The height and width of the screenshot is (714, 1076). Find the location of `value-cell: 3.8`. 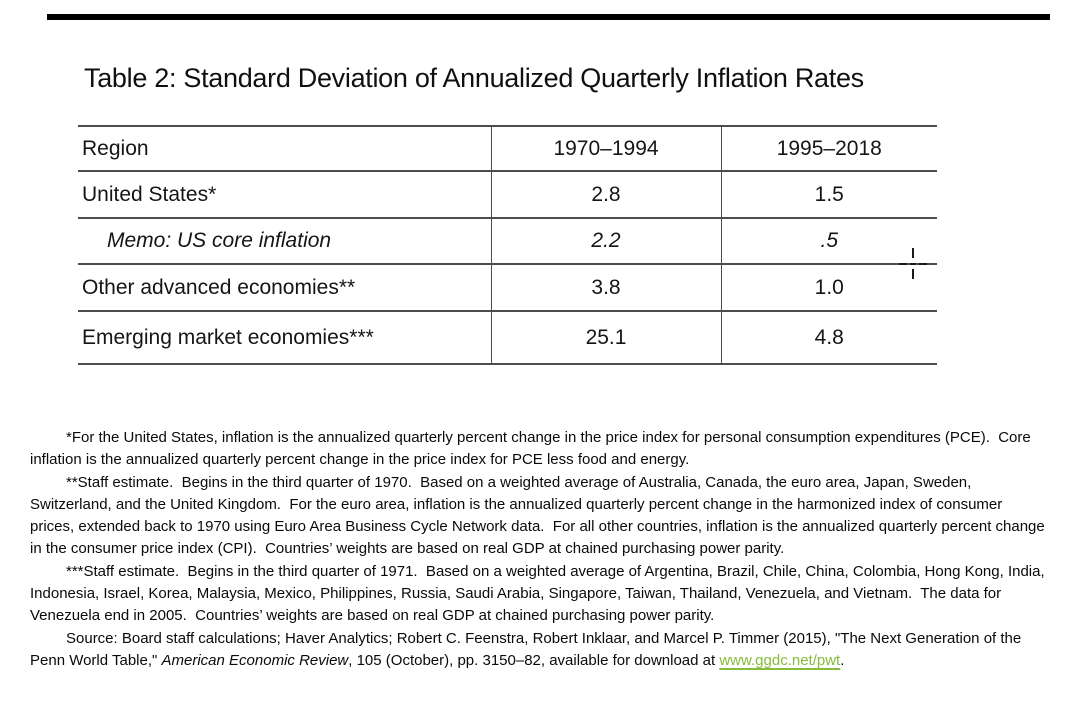

value-cell: 3.8 is located at coordinates (605, 287).